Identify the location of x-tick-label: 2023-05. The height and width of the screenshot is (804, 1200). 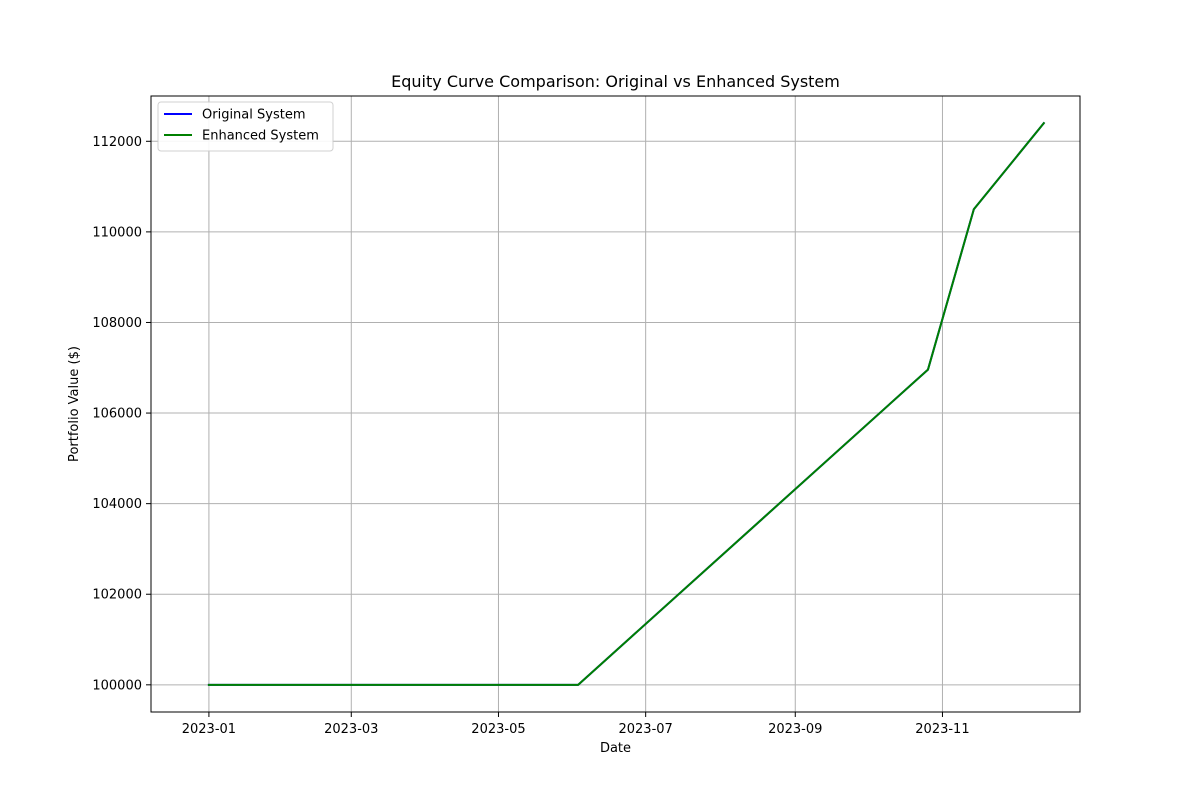
(498, 729).